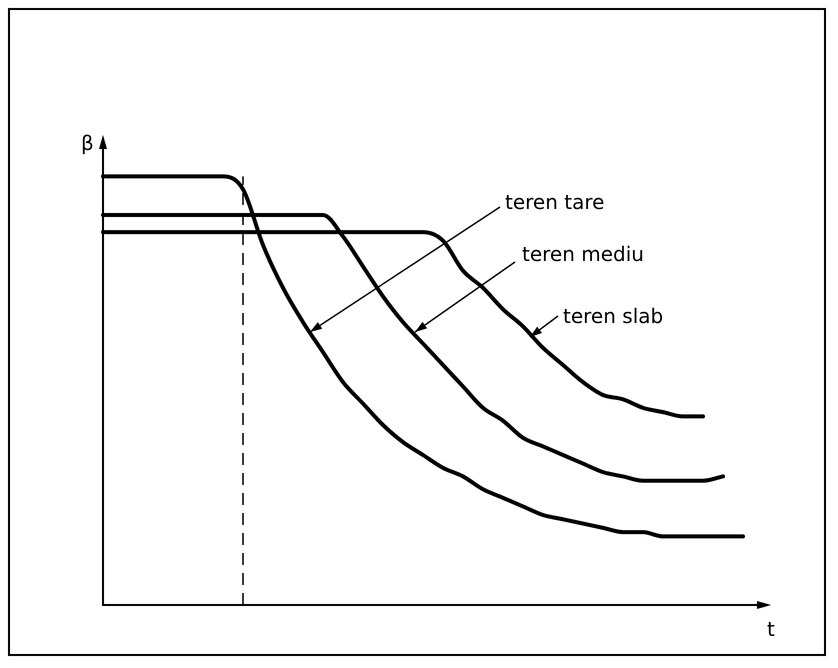  Describe the element at coordinates (613, 316) in the screenshot. I see `annotation: teren slab` at that location.